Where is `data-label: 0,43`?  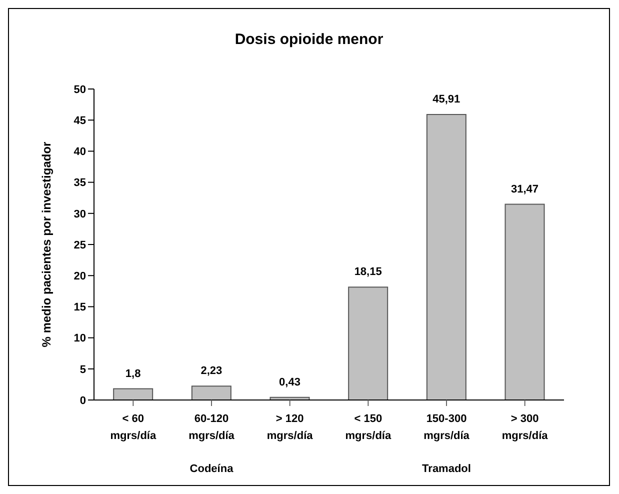 data-label: 0,43 is located at coordinates (289, 382).